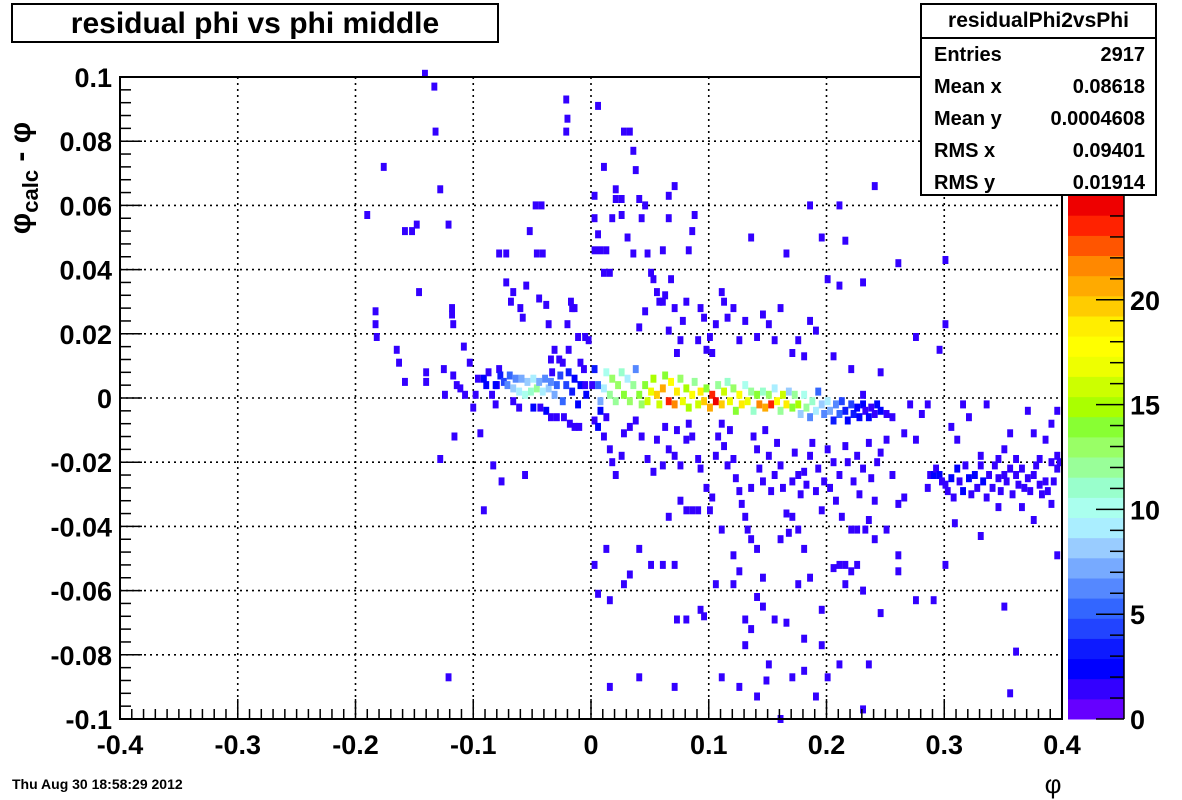  I want to click on y-tick-label: 0.02, so click(85, 335).